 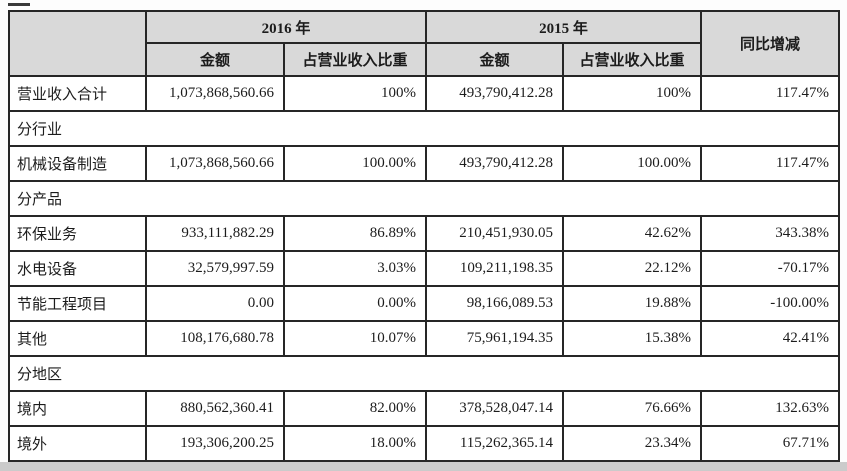 What do you see at coordinates (19, 4) in the screenshot?
I see `corner-artifact` at bounding box center [19, 4].